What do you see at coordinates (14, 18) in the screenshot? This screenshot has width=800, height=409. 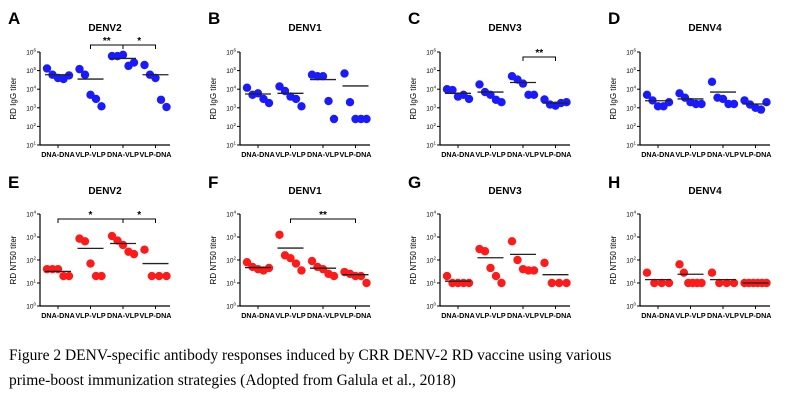 I see `panel-letter: A` at bounding box center [14, 18].